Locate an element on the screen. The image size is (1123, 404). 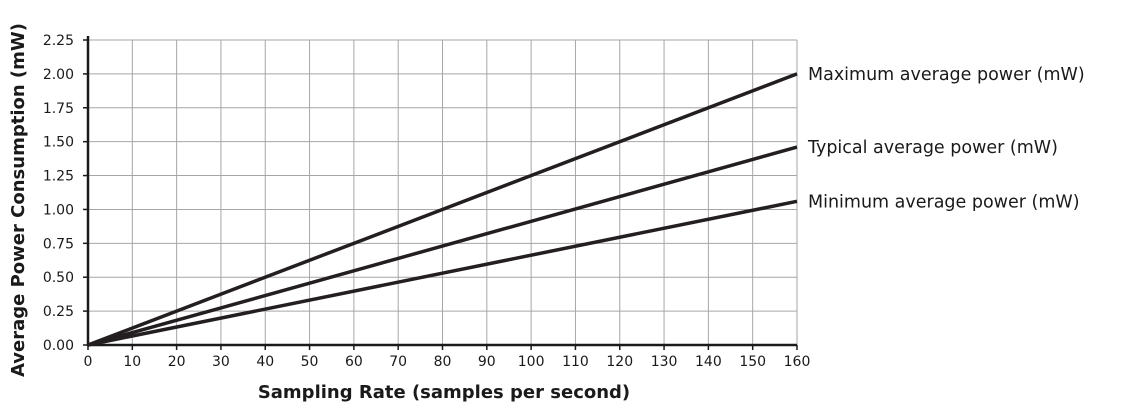
series-label: Typical average power (mW) is located at coordinates (932, 148).